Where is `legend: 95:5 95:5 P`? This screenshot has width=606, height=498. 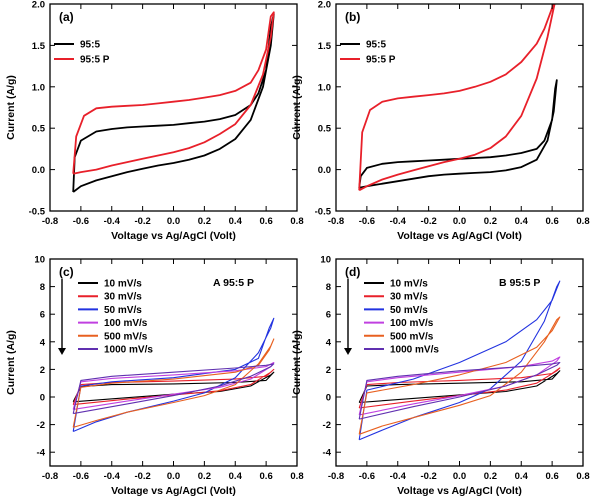 legend: 95:5 95:5 P is located at coordinates (82, 53).